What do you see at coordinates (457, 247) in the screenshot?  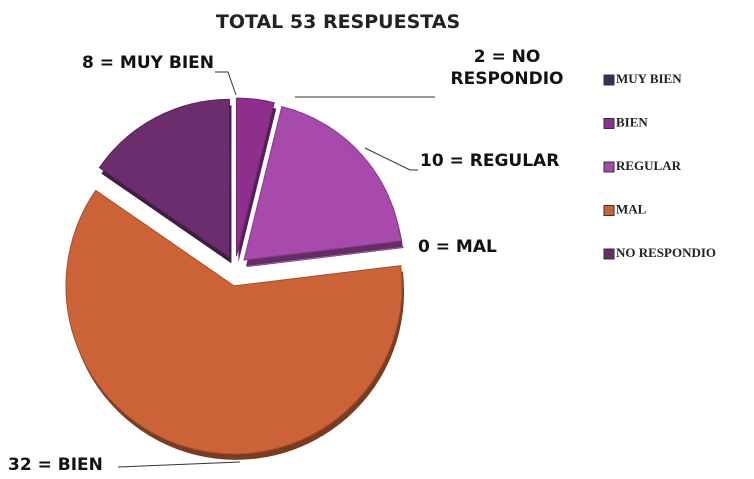 I see `data-label: 0 = MAL` at bounding box center [457, 247].